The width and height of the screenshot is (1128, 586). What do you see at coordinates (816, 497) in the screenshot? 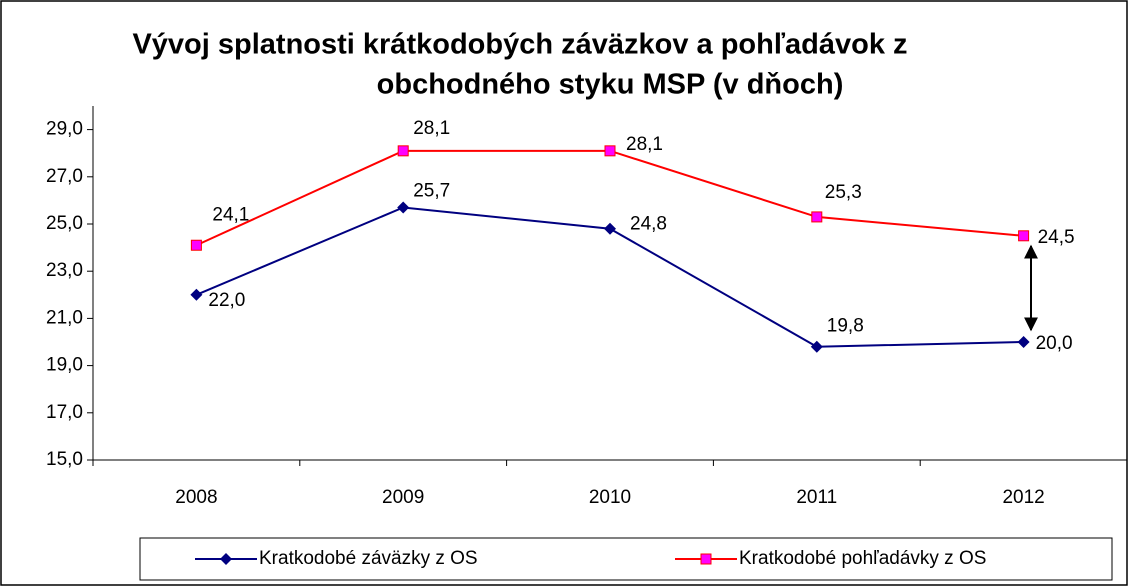
I see `x-tick-label: 2011` at bounding box center [816, 497].